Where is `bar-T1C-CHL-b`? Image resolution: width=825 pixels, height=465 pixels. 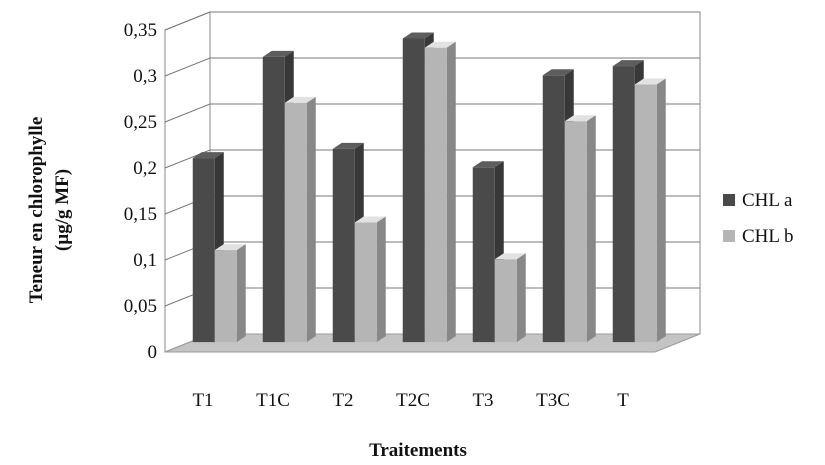 bar-T1C-CHL-b is located at coordinates (300, 219).